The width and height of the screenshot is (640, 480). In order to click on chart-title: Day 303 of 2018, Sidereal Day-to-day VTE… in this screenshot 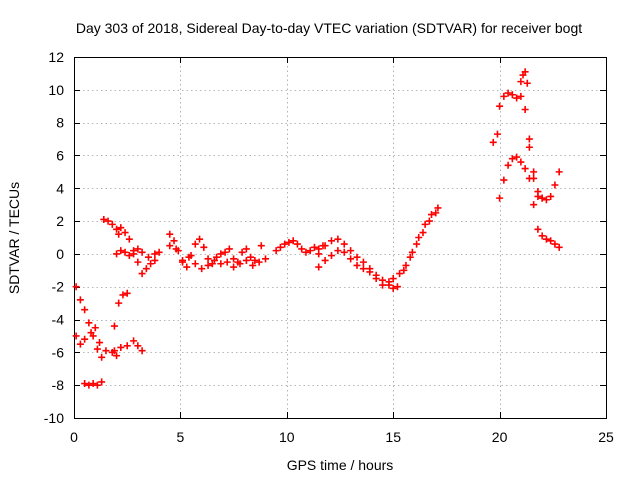, I will do `click(329, 28)`.